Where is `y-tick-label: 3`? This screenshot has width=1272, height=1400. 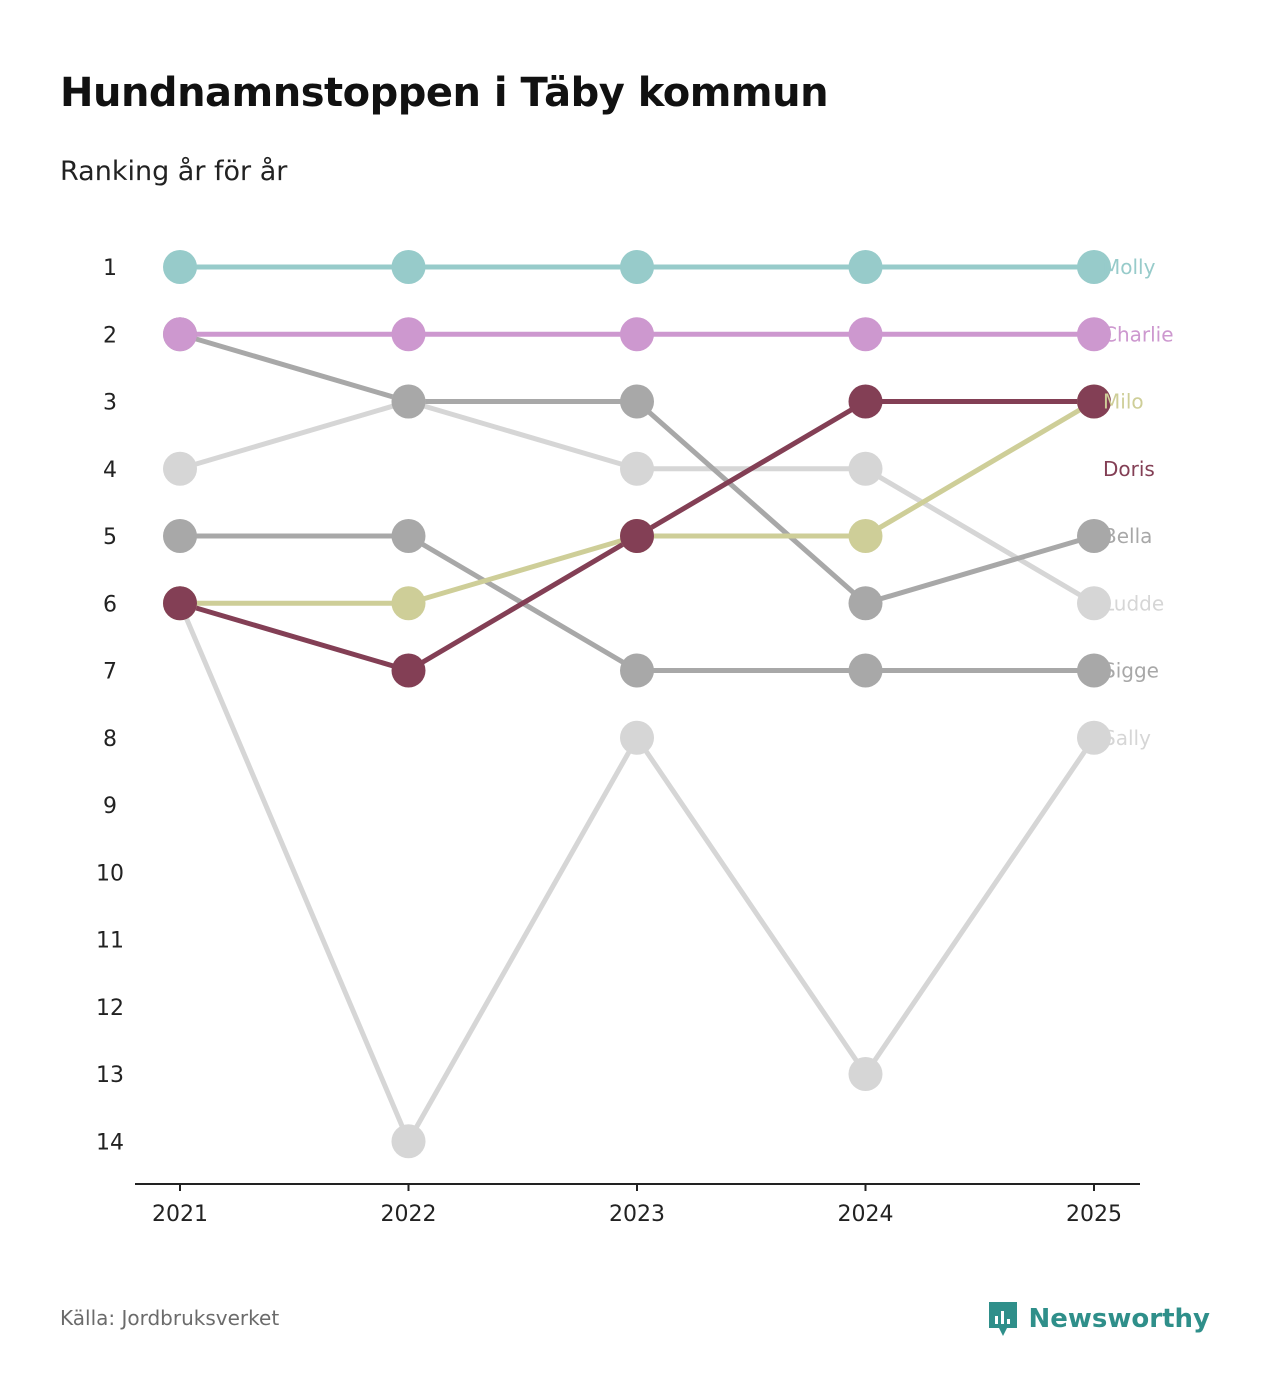 y-tick-label: 3 is located at coordinates (110, 403).